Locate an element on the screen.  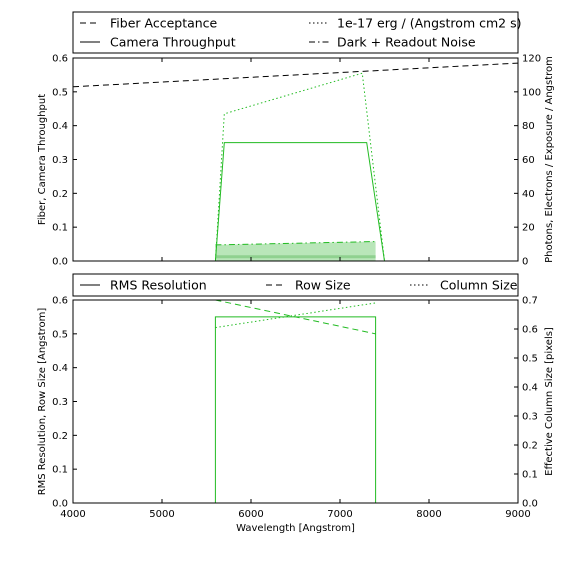
y2-axis-label: Photons, Electrons / Exposure / Angstrom is located at coordinates (549, 159).